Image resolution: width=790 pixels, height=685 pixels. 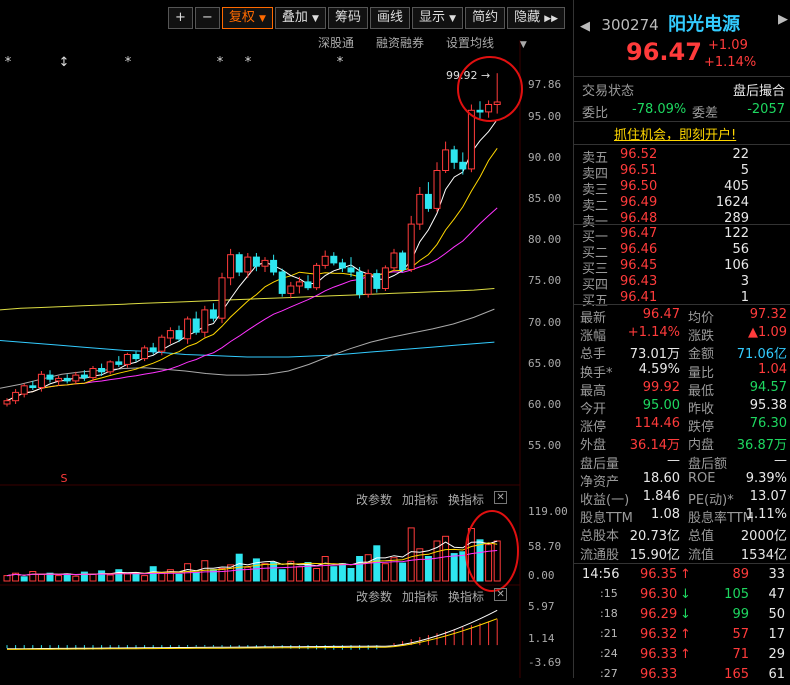 I want to click on macd-switch-indicator-link: 换指标, so click(x=466, y=597).